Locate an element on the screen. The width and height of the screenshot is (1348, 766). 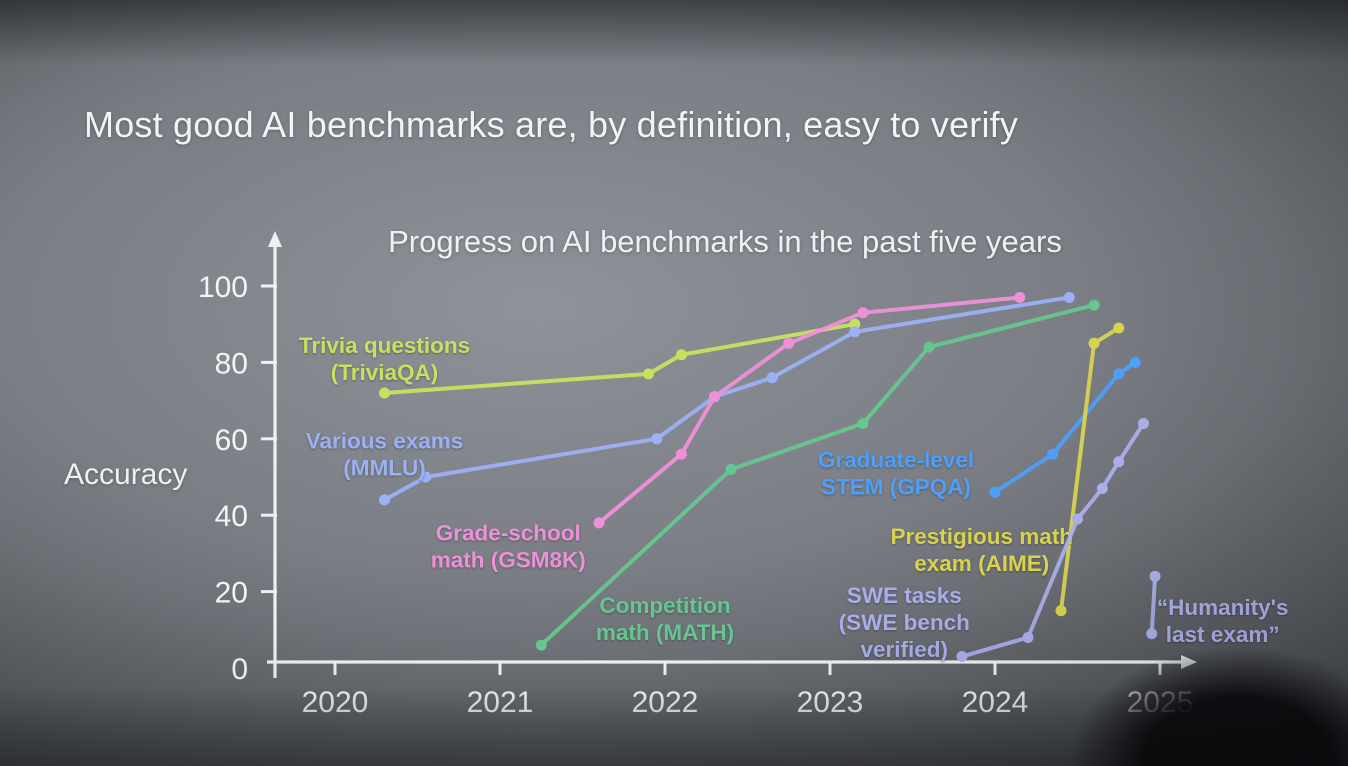
x-tick-label: 2025 is located at coordinates (1160, 702).